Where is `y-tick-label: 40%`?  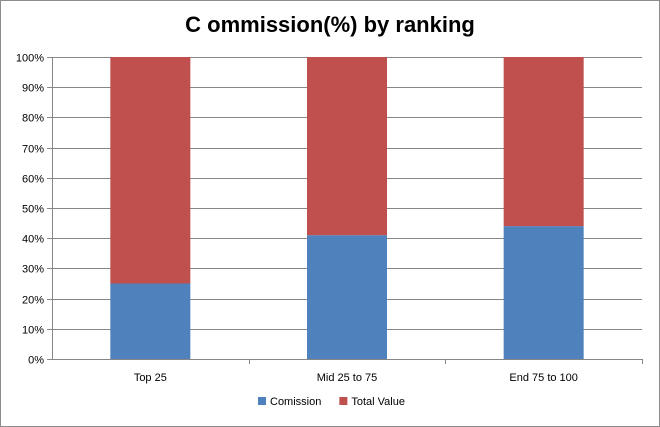
y-tick-label: 40% is located at coordinates (33, 240).